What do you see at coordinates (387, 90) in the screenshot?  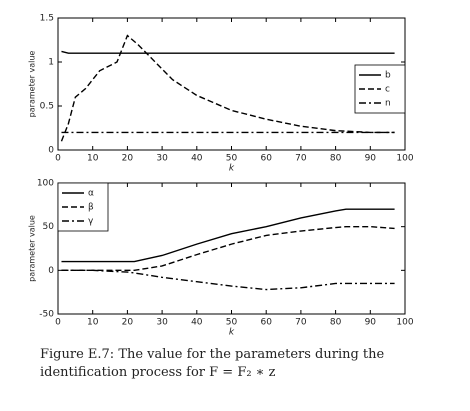 I see `legend-label: c` at bounding box center [387, 90].